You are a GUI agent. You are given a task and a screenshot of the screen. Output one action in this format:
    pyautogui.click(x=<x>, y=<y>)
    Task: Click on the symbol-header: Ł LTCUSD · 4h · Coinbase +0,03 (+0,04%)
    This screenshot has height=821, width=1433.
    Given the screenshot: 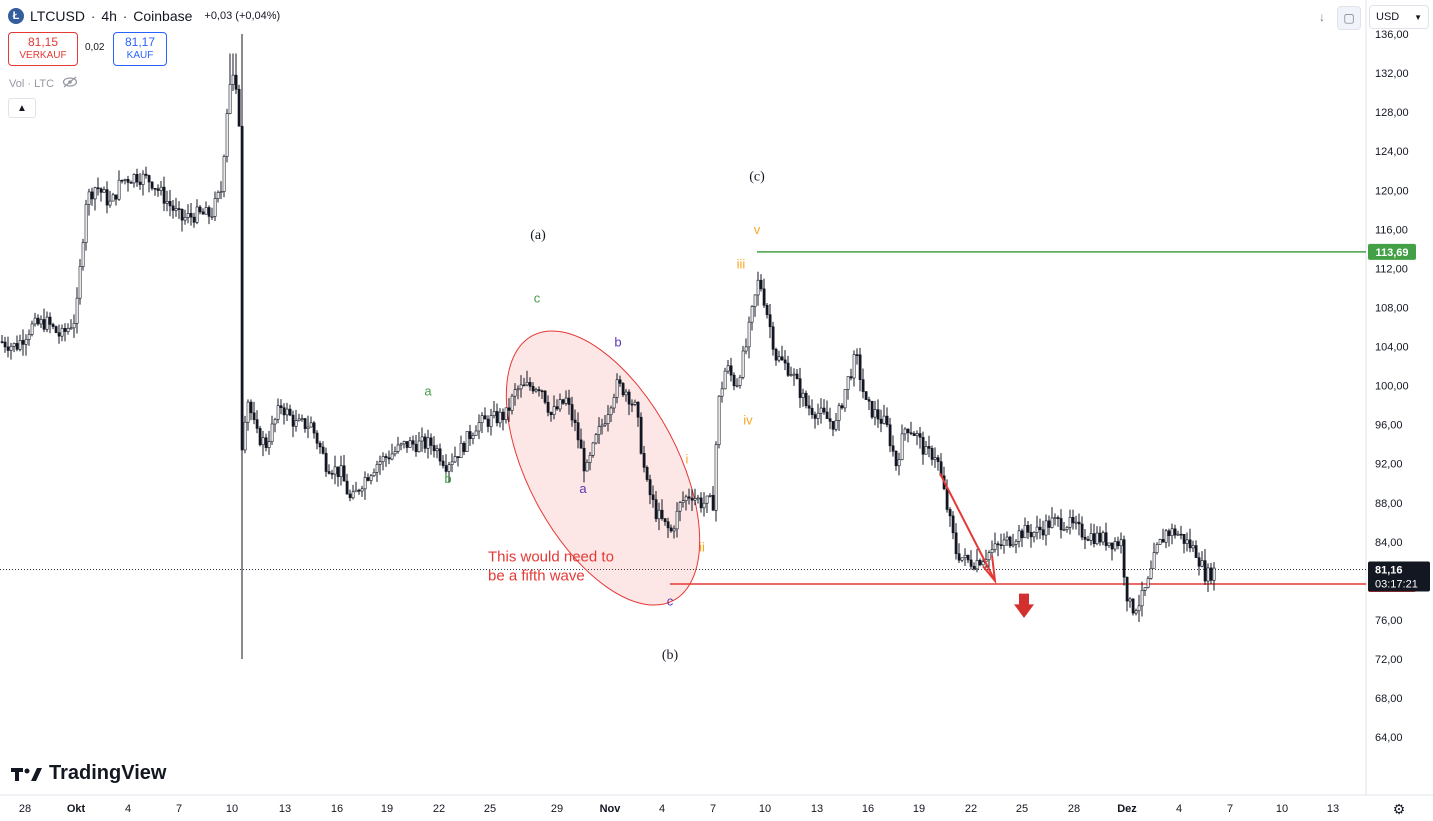 What is the action you would take?
    pyautogui.click(x=144, y=16)
    